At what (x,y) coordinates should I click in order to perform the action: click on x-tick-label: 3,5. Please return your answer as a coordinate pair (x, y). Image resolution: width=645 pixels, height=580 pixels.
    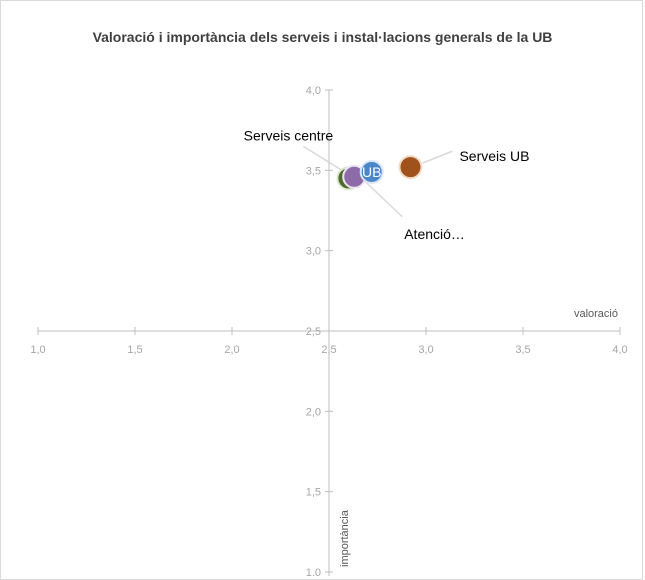
    Looking at the image, I should click on (522, 350).